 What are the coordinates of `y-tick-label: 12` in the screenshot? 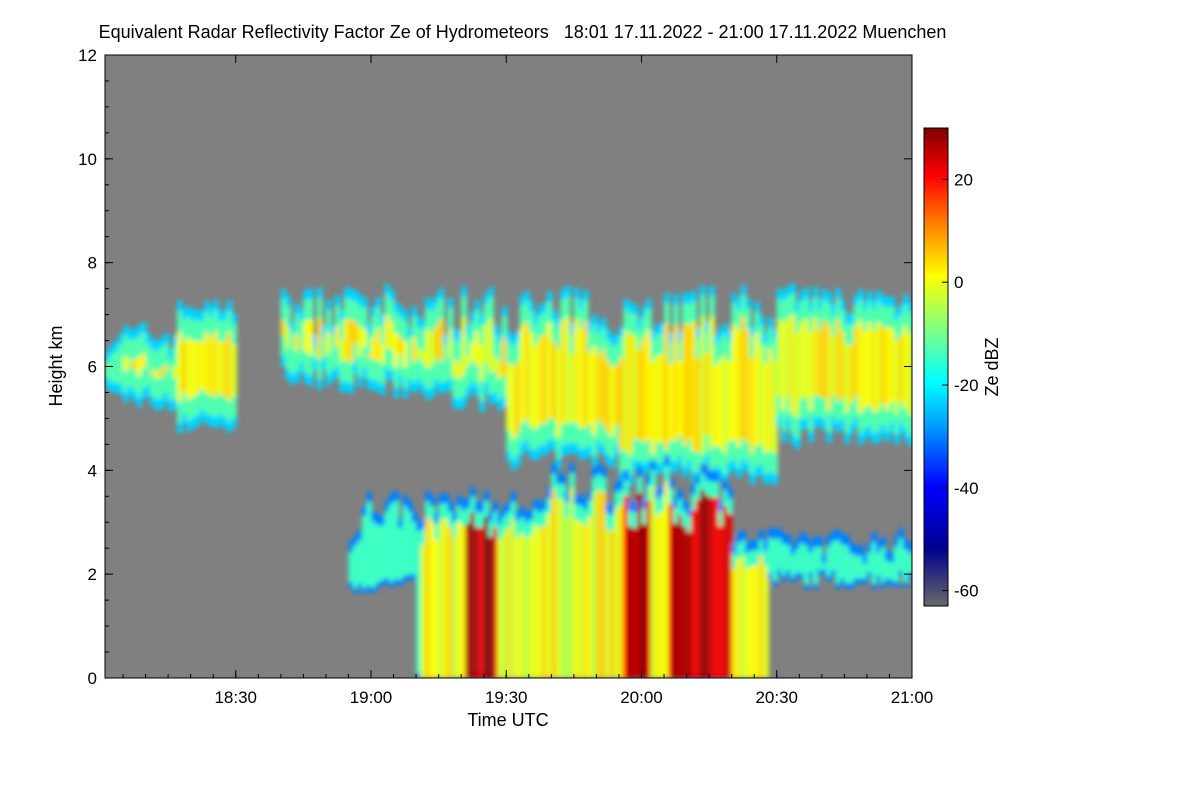 It's located at (87, 55).